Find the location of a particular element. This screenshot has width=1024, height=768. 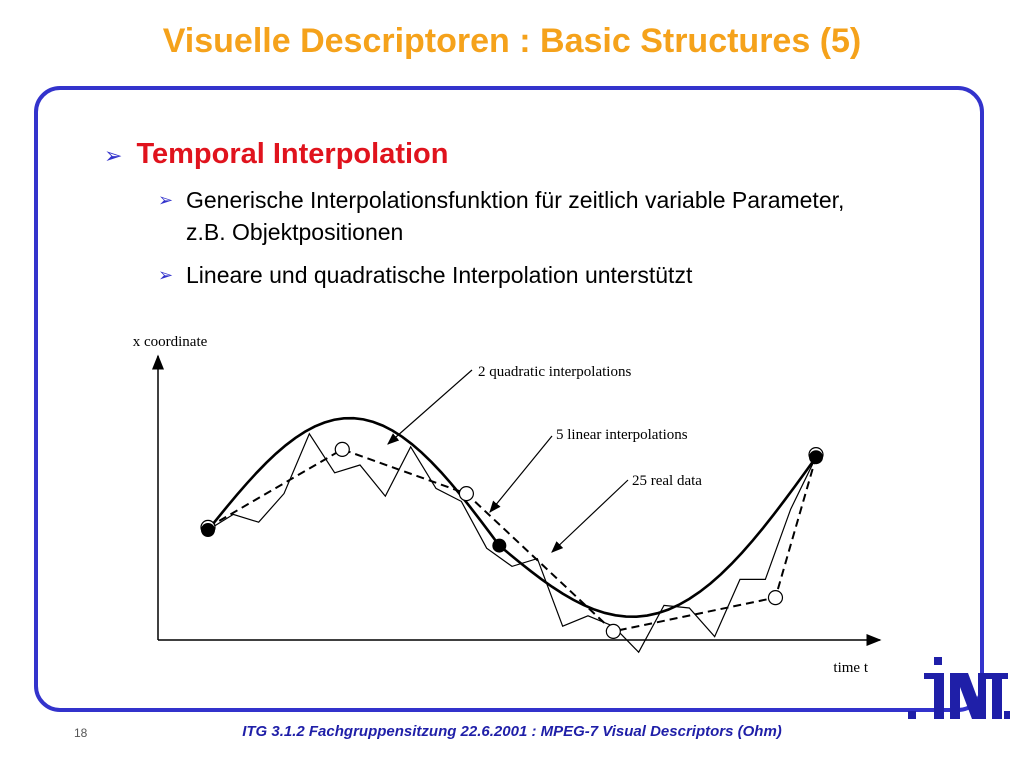

bullet-temporal-interpolation: ➢ Temporal Interpolation is located at coordinates (276, 154).